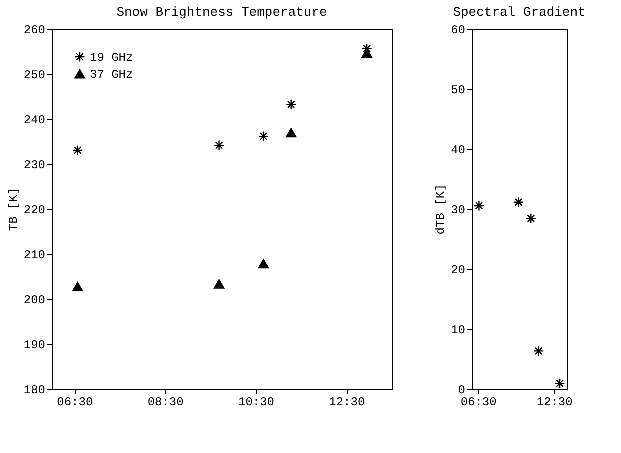 Image resolution: width=621 pixels, height=453 pixels. I want to click on chart-title: Spectral Gradient, so click(519, 12).